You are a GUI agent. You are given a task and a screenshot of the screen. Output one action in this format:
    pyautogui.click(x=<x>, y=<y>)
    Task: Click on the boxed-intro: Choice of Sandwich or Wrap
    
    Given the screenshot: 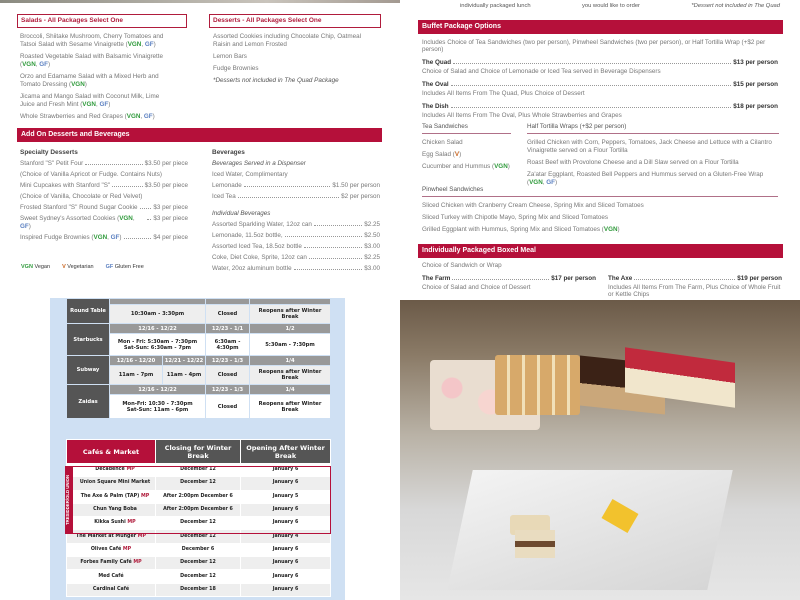 What is the action you would take?
    pyautogui.click(x=462, y=265)
    